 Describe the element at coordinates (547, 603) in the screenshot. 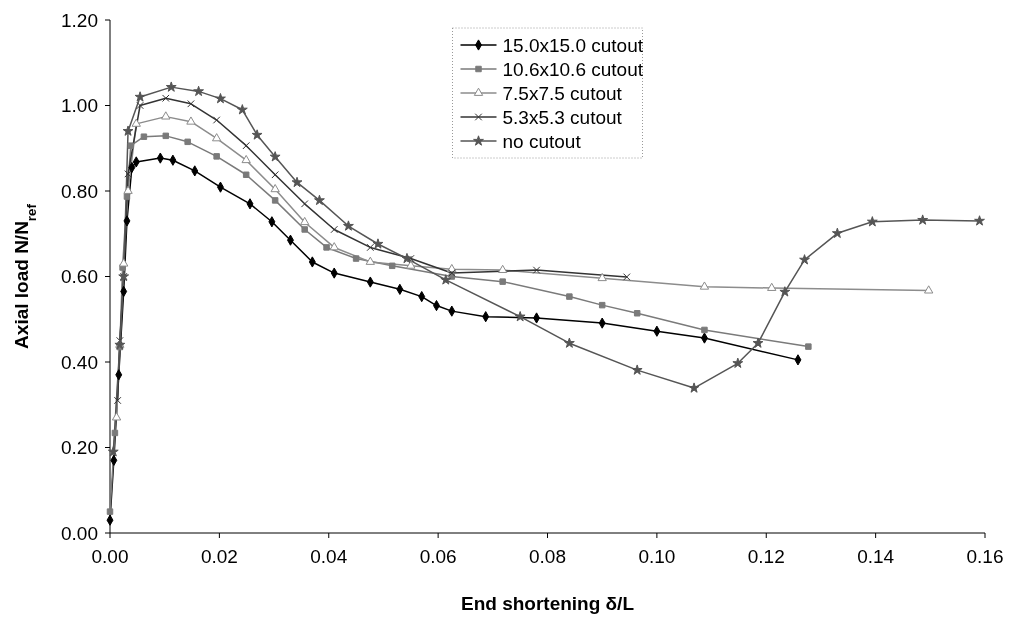

I see `x-axis-title: End shortening δ/L` at that location.